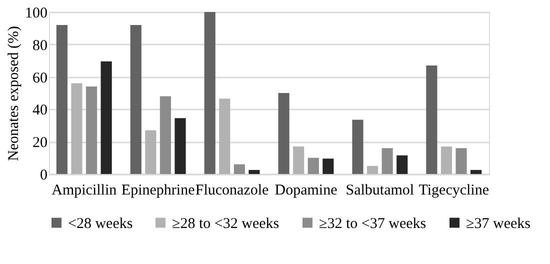 The height and width of the screenshot is (264, 550). What do you see at coordinates (498, 224) in the screenshot?
I see `legend-label: ≥37 weeks` at bounding box center [498, 224].